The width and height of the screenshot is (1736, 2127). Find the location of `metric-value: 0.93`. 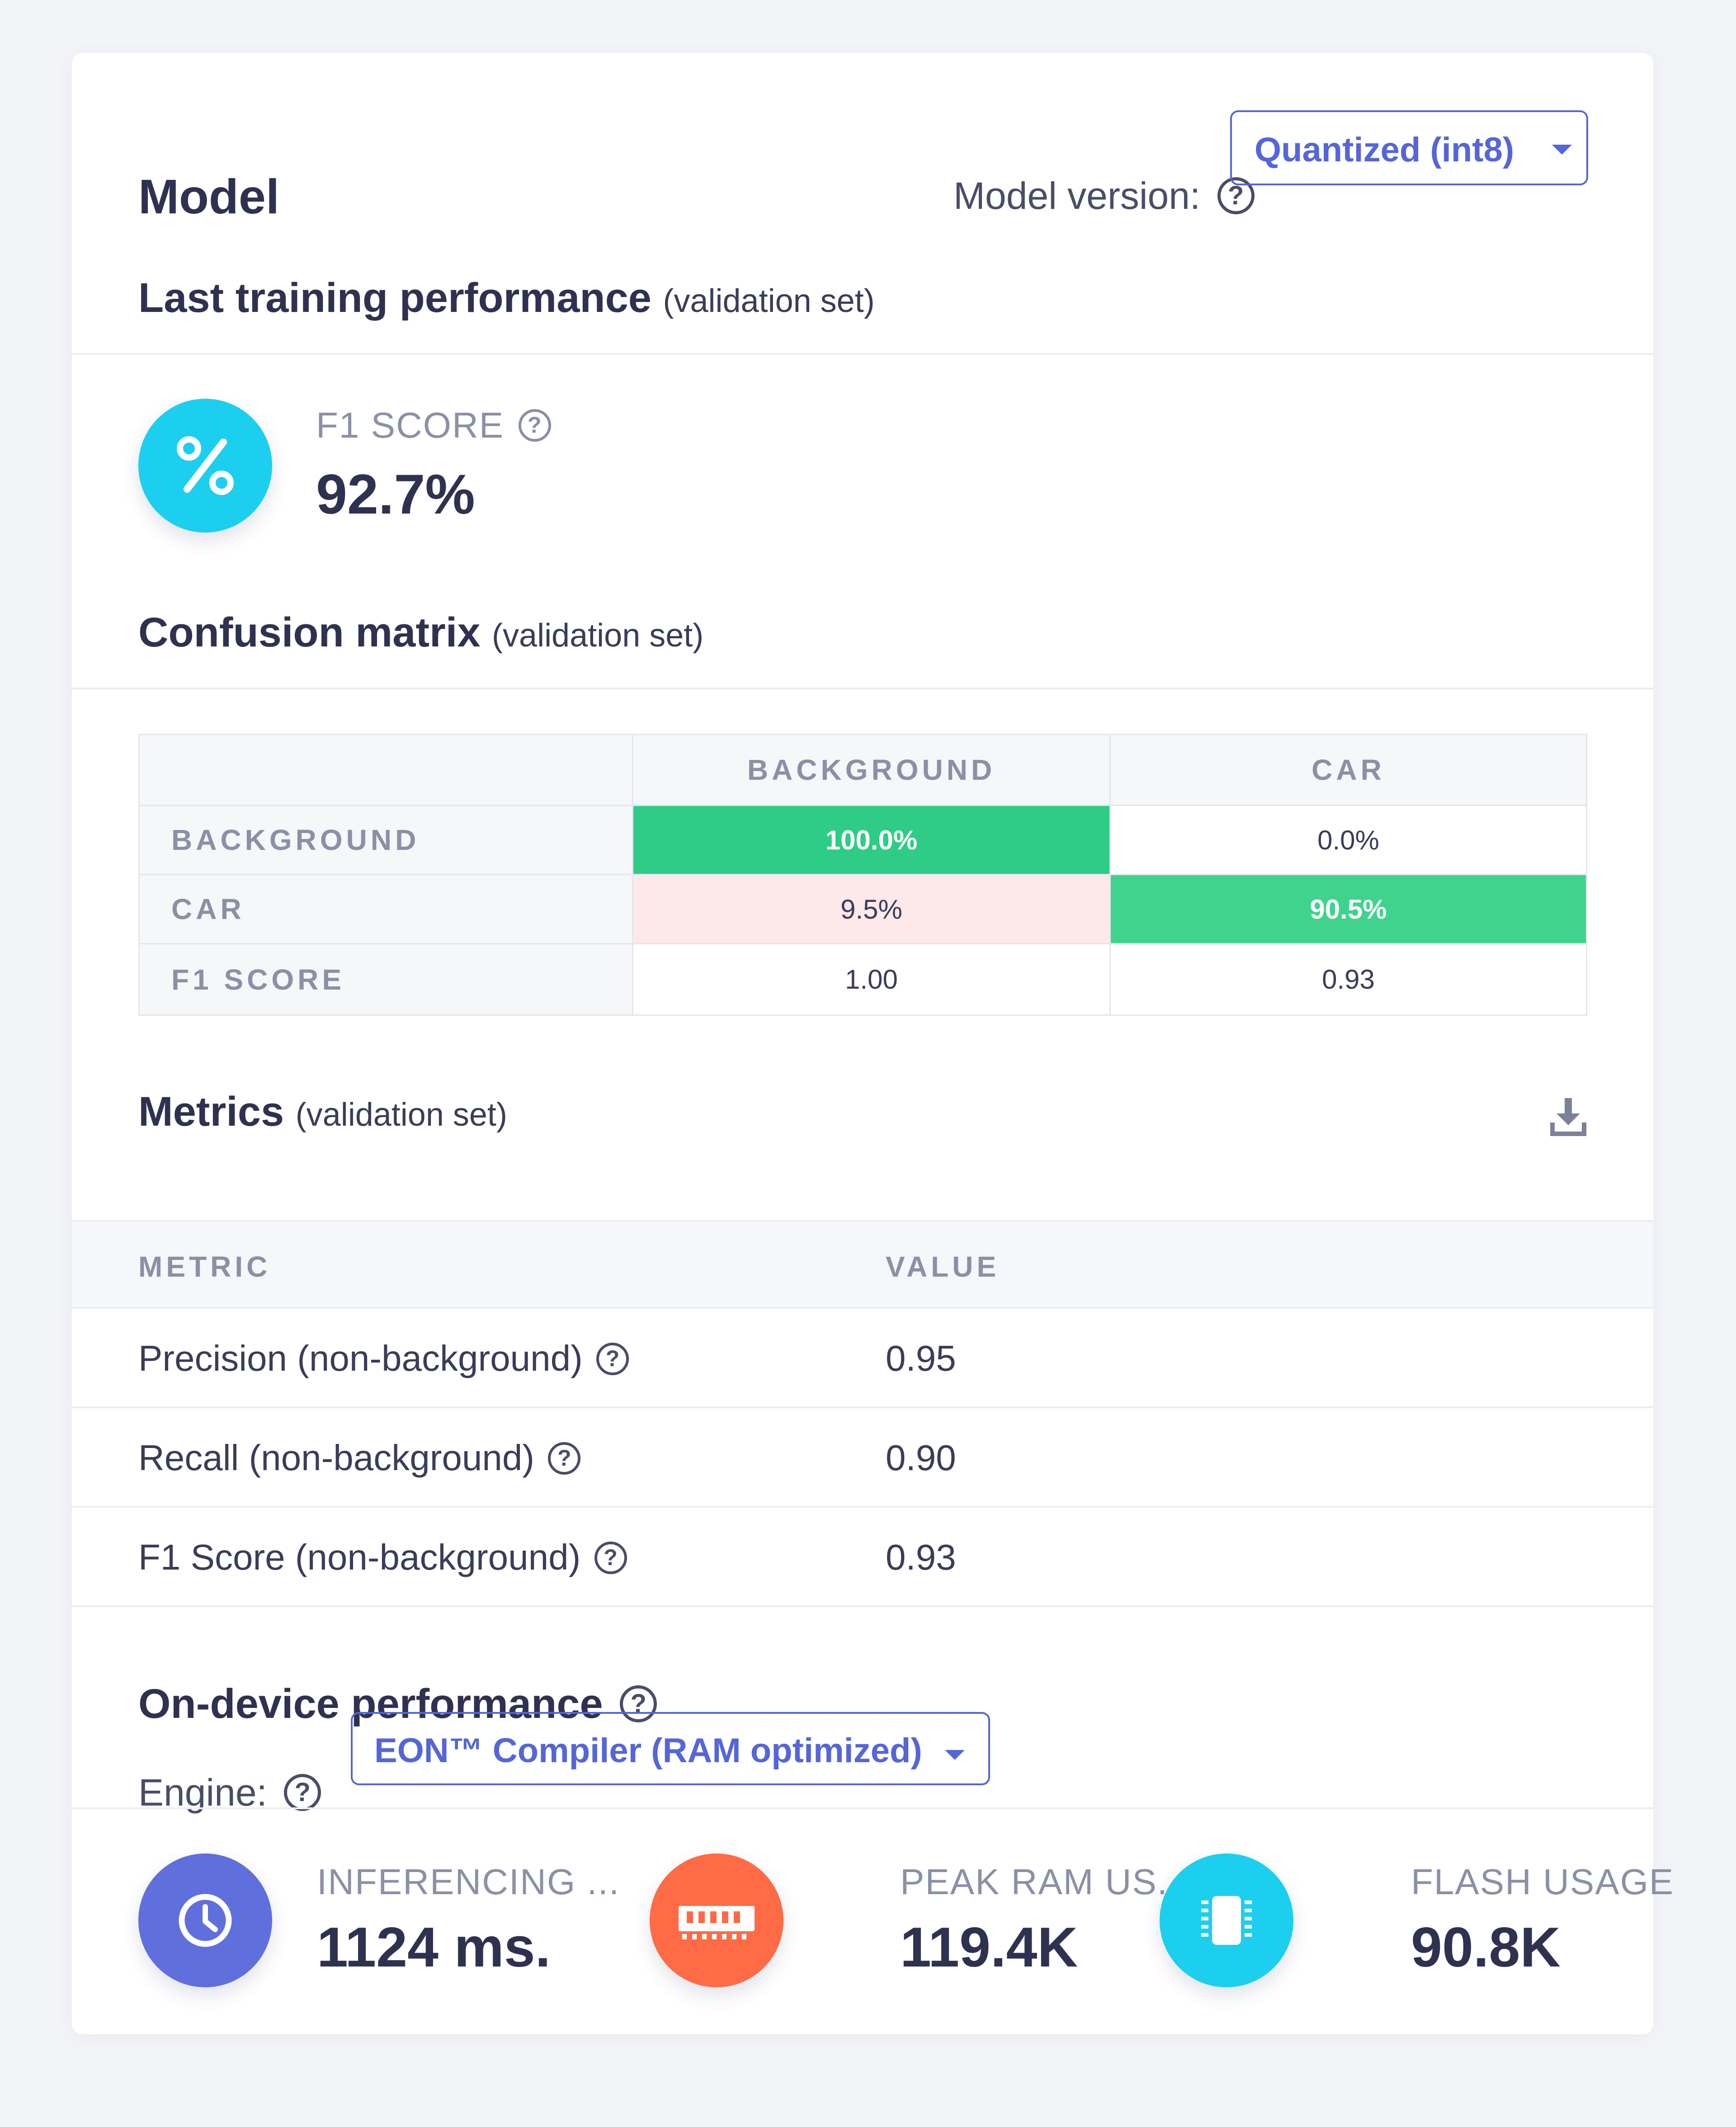

metric-value: 0.93 is located at coordinates (921, 1557).